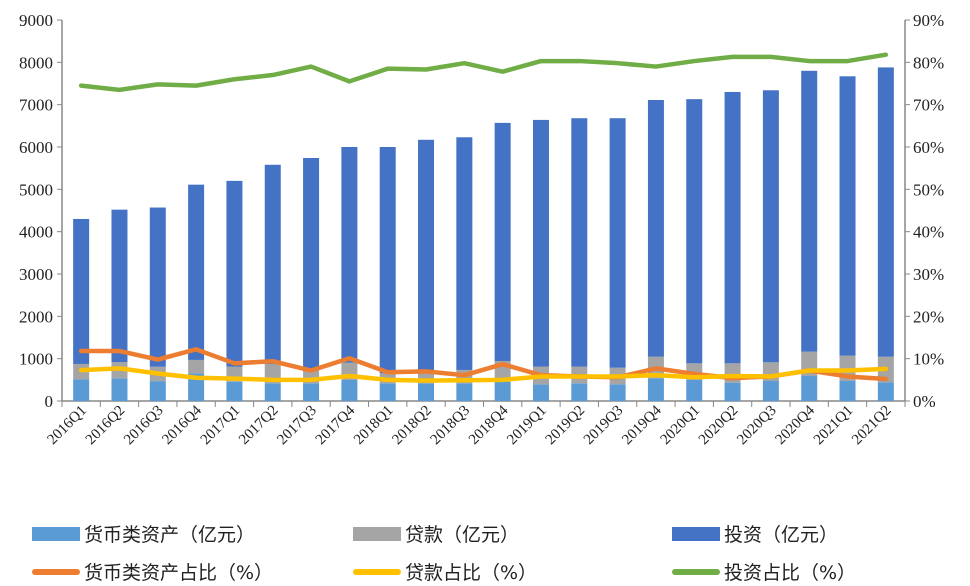  What do you see at coordinates (450, 425) in the screenshot?
I see `x-tick-label: 2018Q3` at bounding box center [450, 425].